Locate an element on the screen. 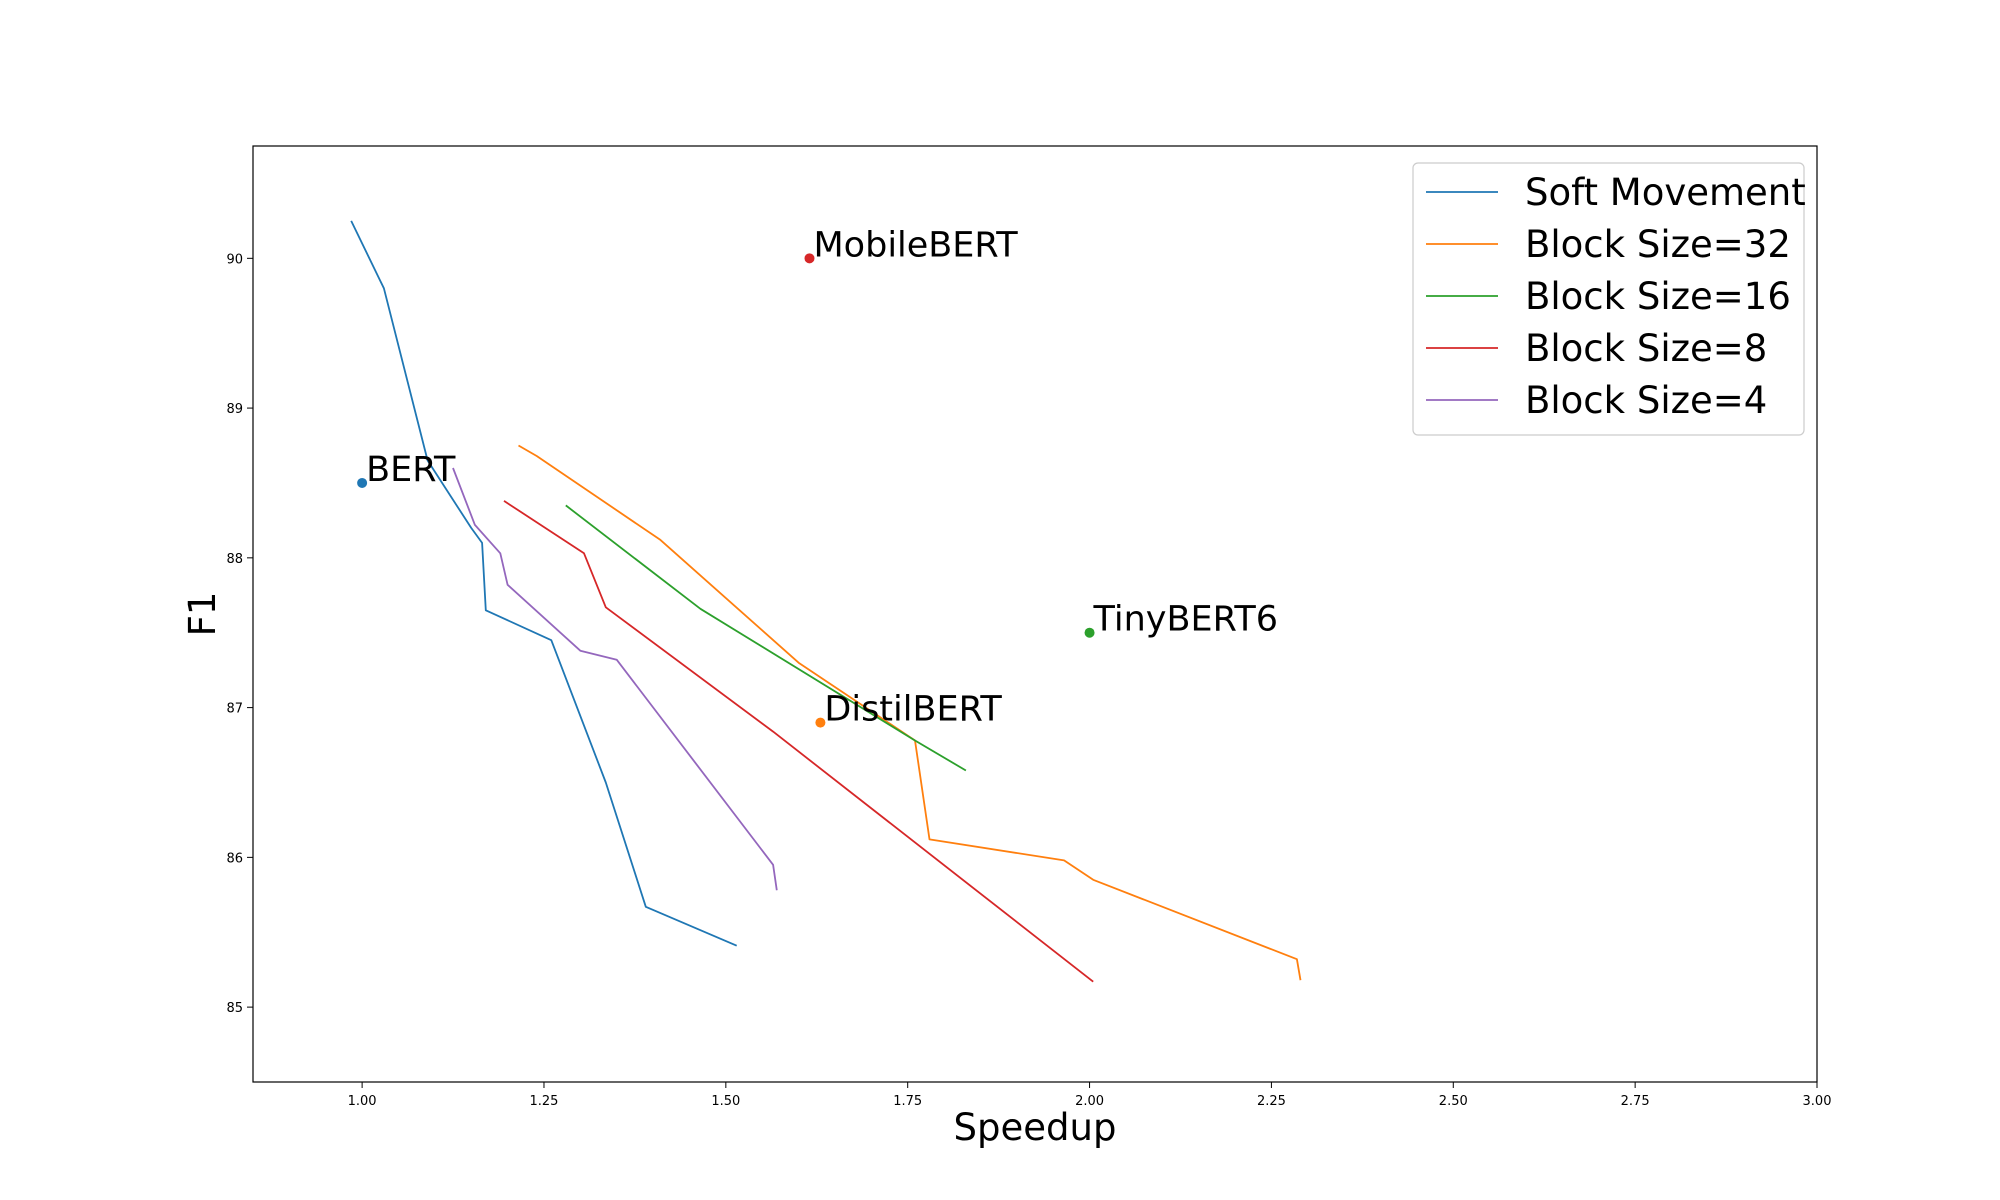 This screenshot has height=1200, width=2000. y-axis: 85 86 87 88 89 90 is located at coordinates (239, 634).